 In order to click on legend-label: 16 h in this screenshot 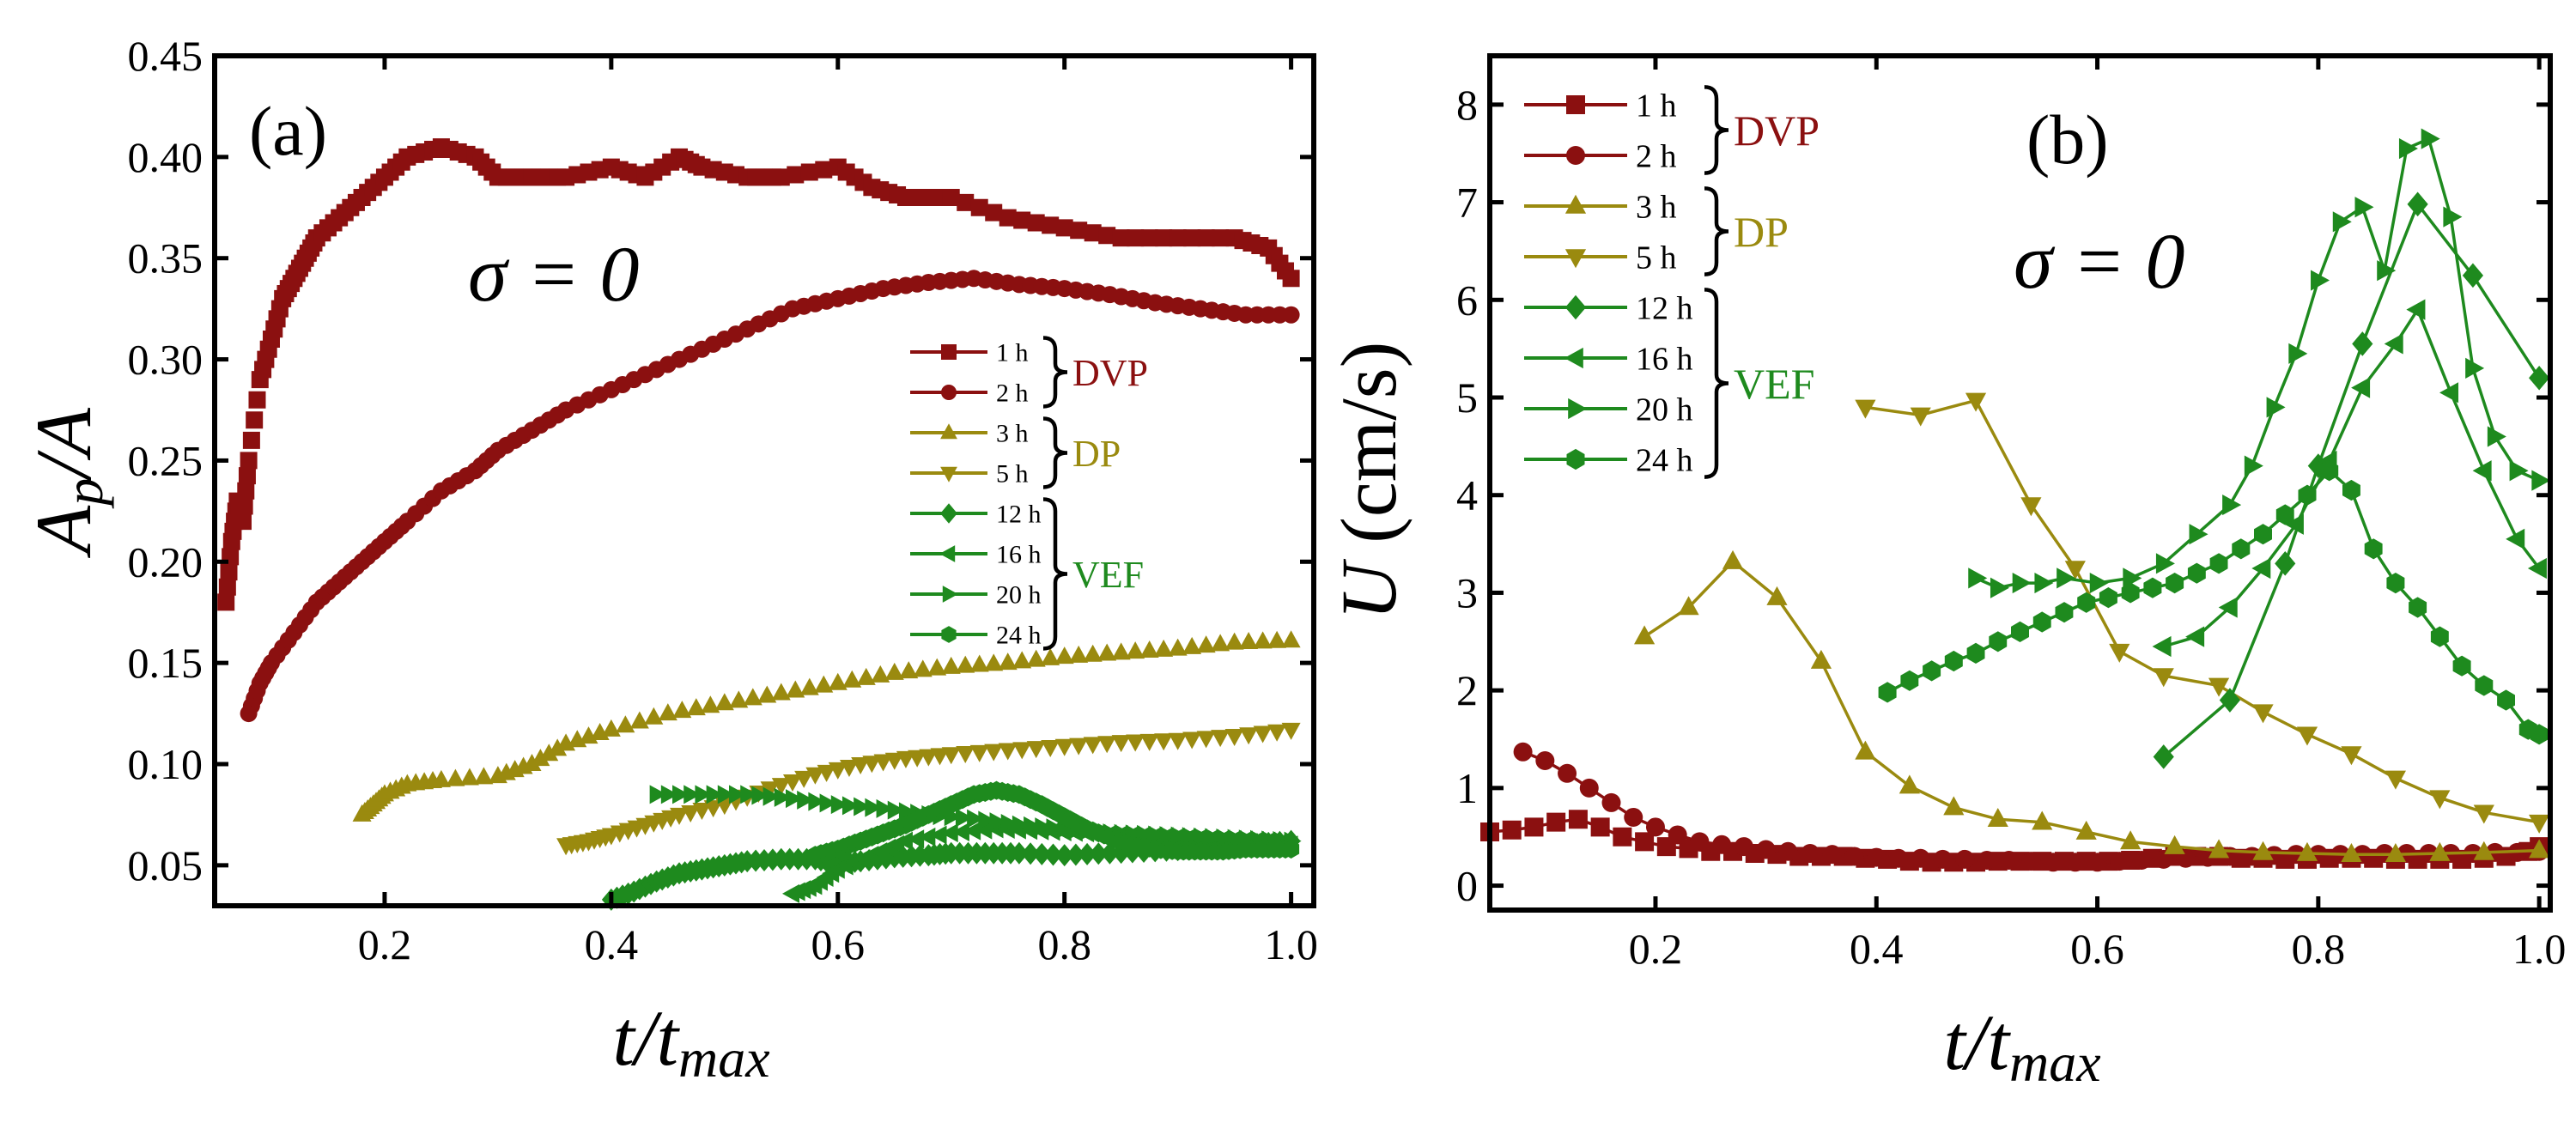, I will do `click(1019, 555)`.